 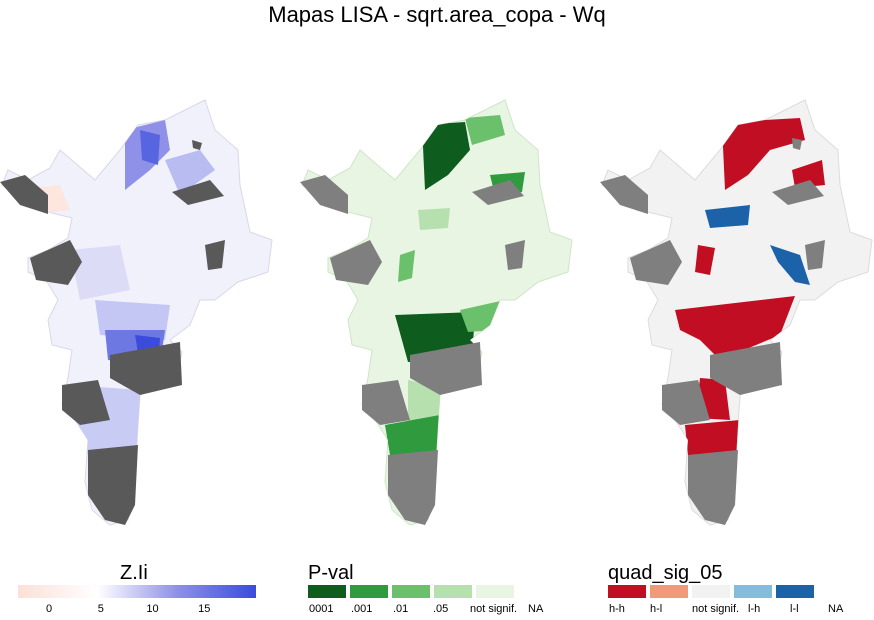 What do you see at coordinates (732, 591) in the screenshot?
I see `legend-quad-sig` at bounding box center [732, 591].